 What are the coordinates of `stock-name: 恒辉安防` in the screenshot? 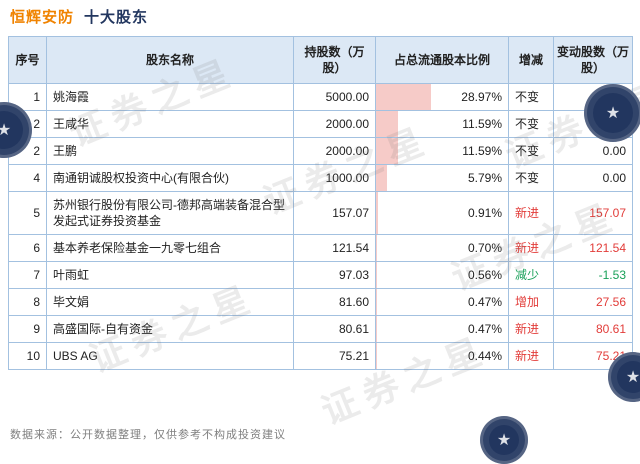 It's located at (42, 17).